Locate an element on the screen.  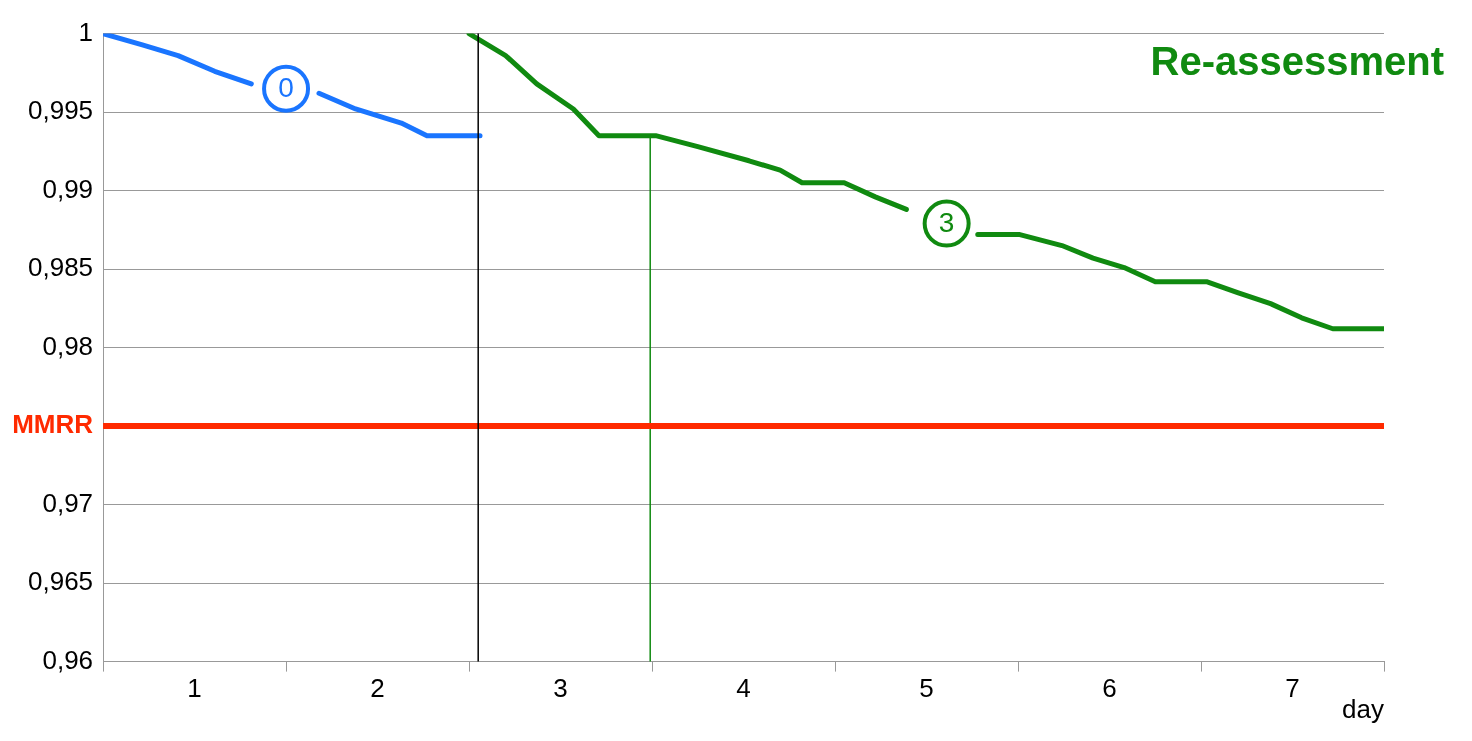
y-tick-label: 0,97 is located at coordinates (68, 502).